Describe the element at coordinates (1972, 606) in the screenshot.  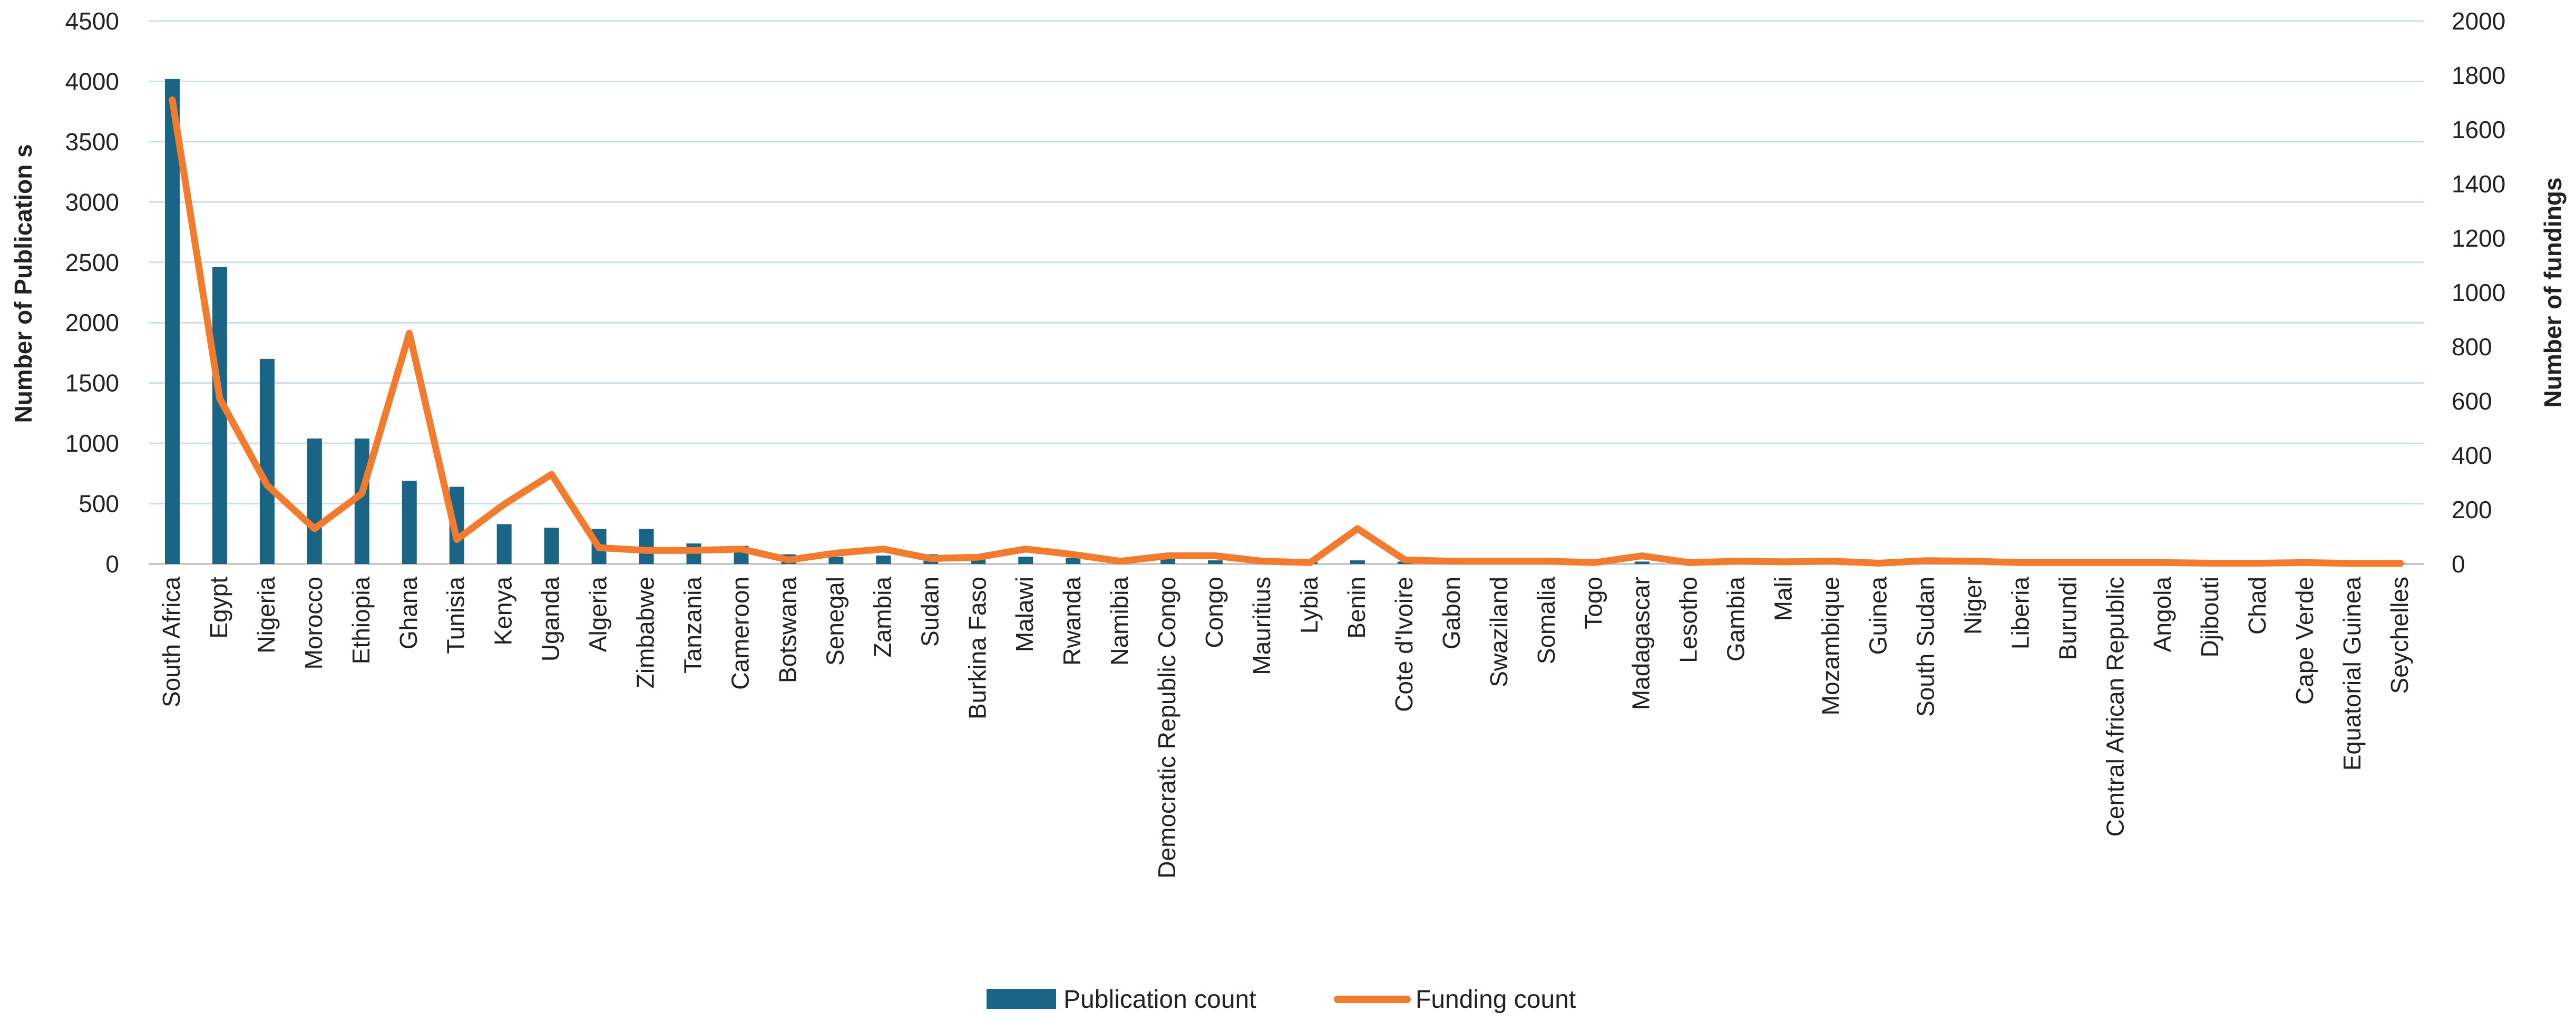
I see `x-tick-label: Niger` at that location.